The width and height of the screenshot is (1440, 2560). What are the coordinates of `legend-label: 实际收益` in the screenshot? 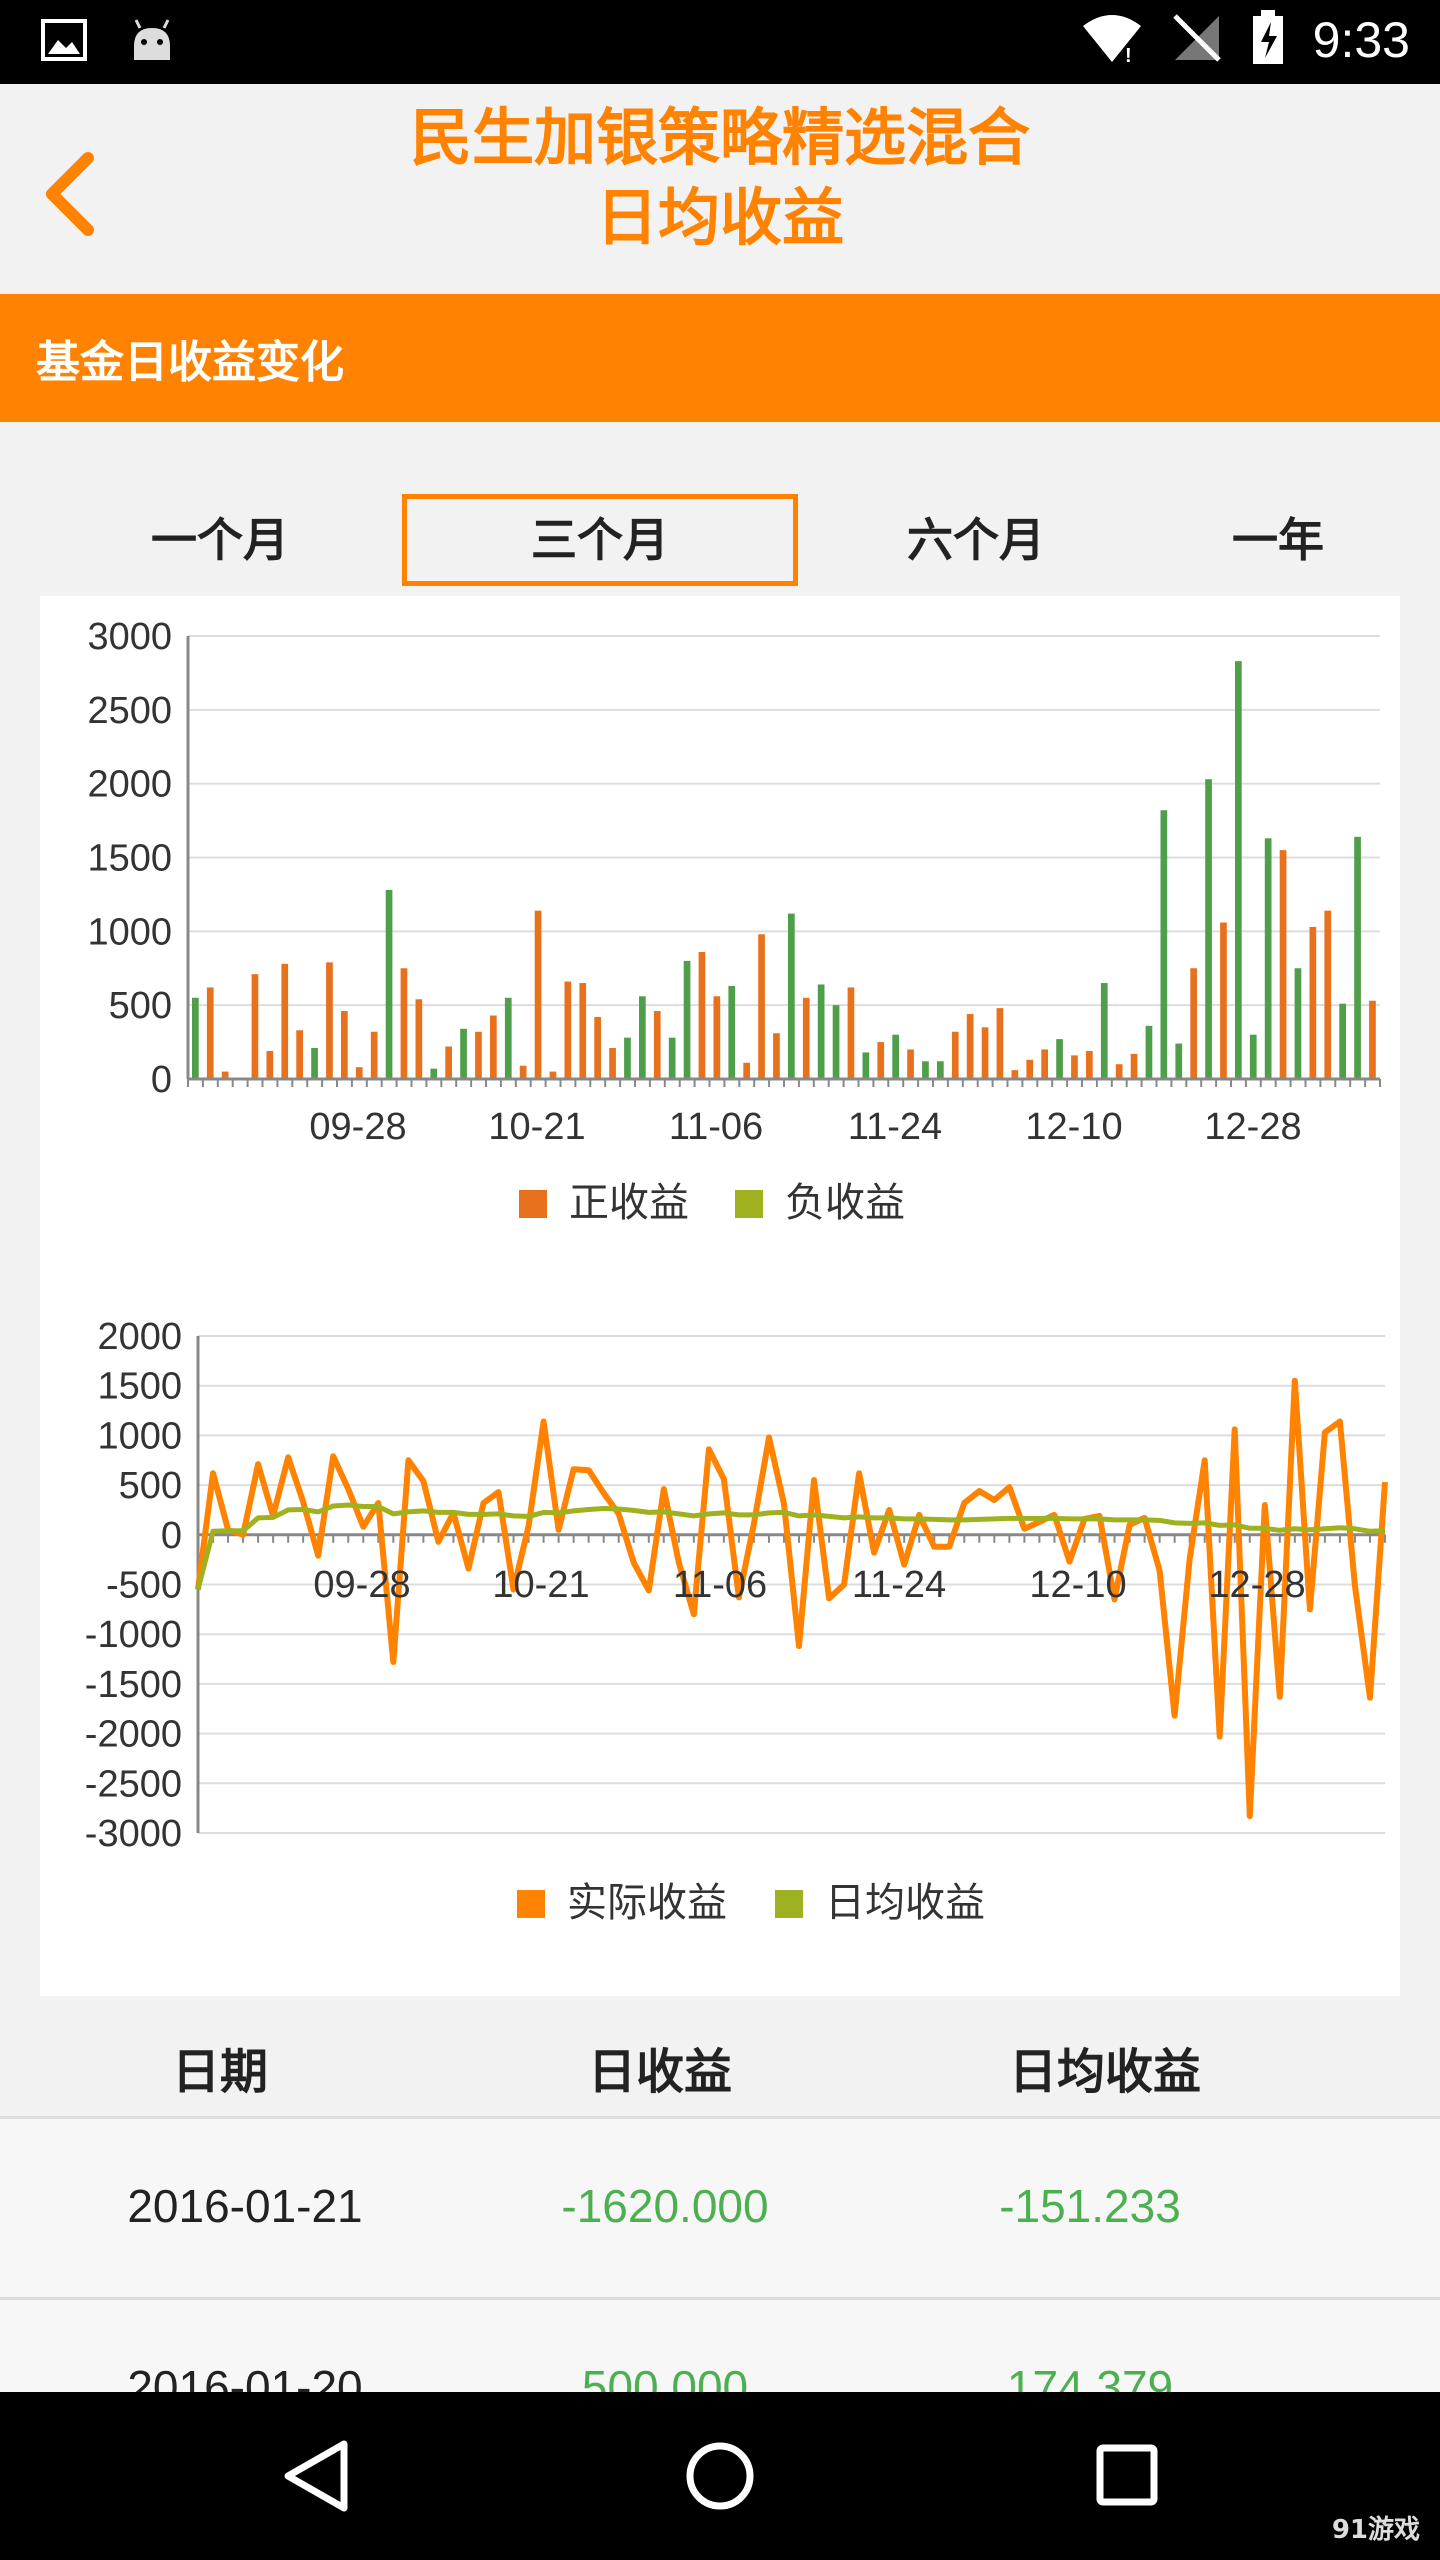 It's located at (647, 1903).